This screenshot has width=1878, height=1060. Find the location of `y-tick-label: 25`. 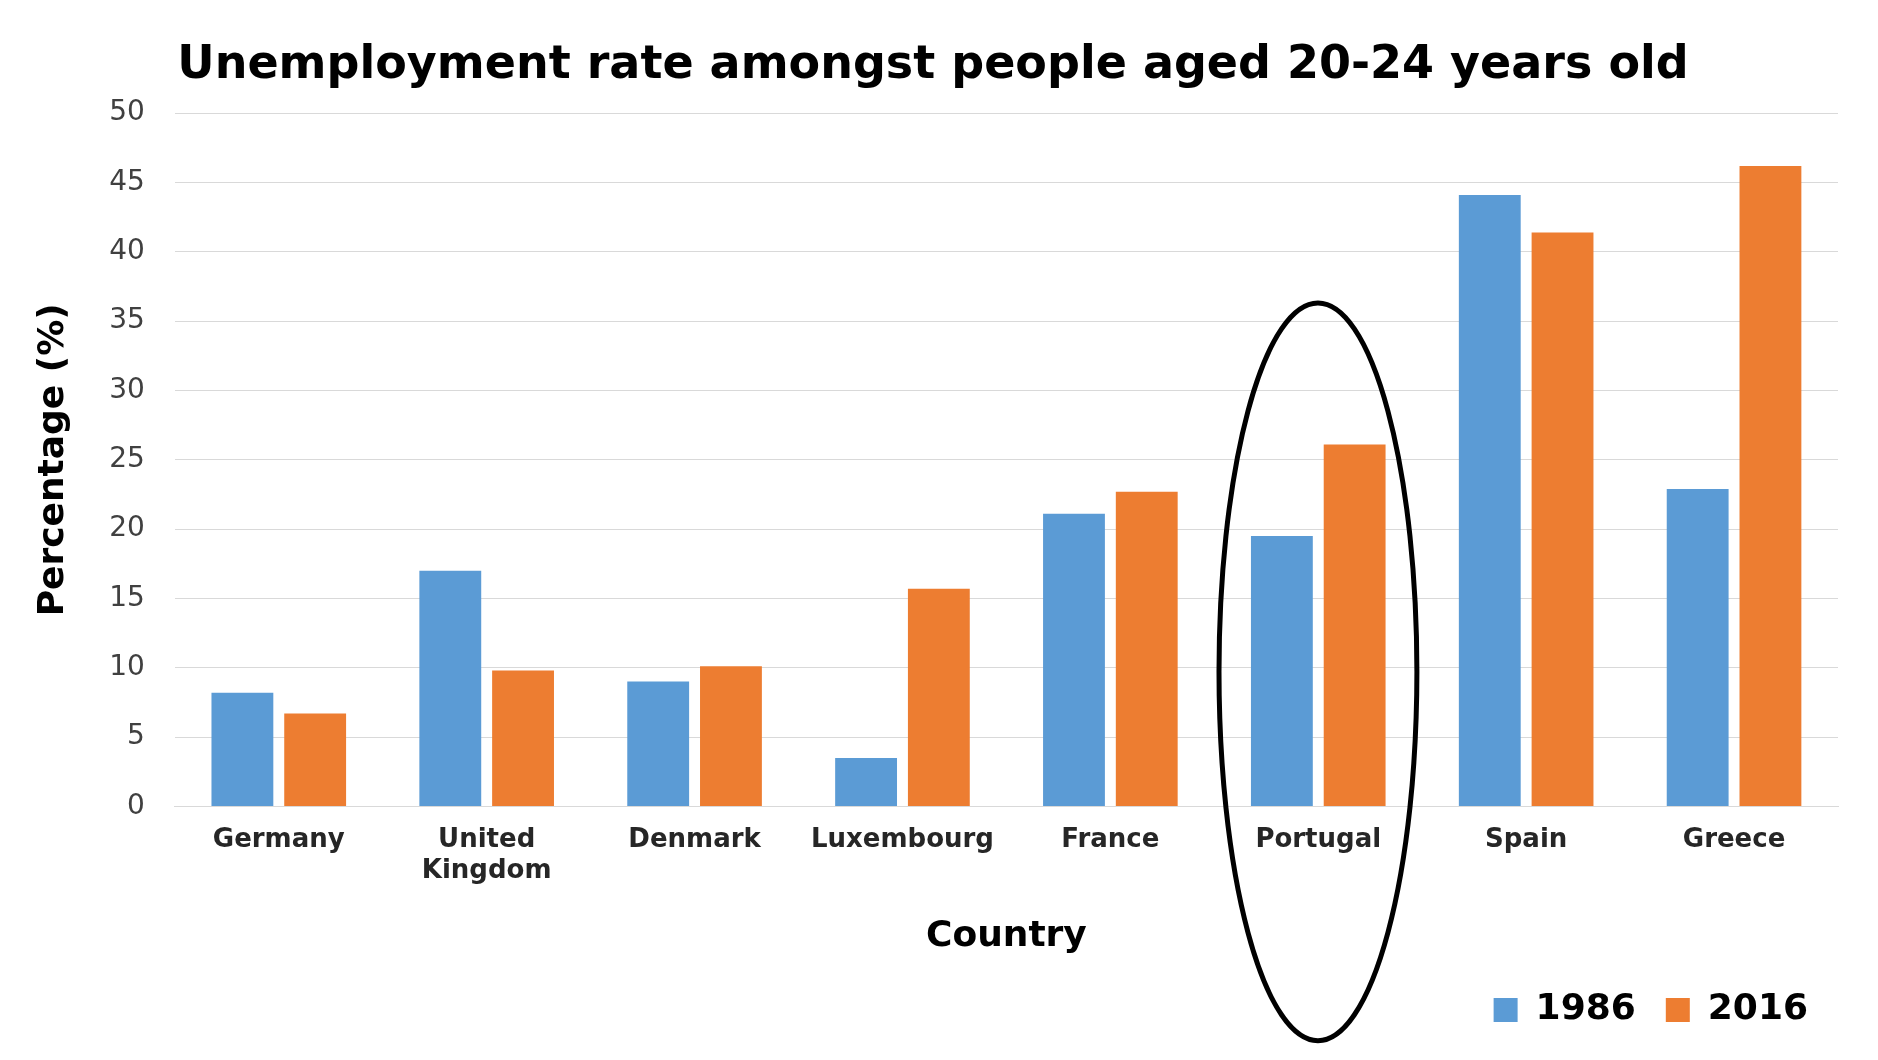

y-tick-label: 25 is located at coordinates (127, 458).